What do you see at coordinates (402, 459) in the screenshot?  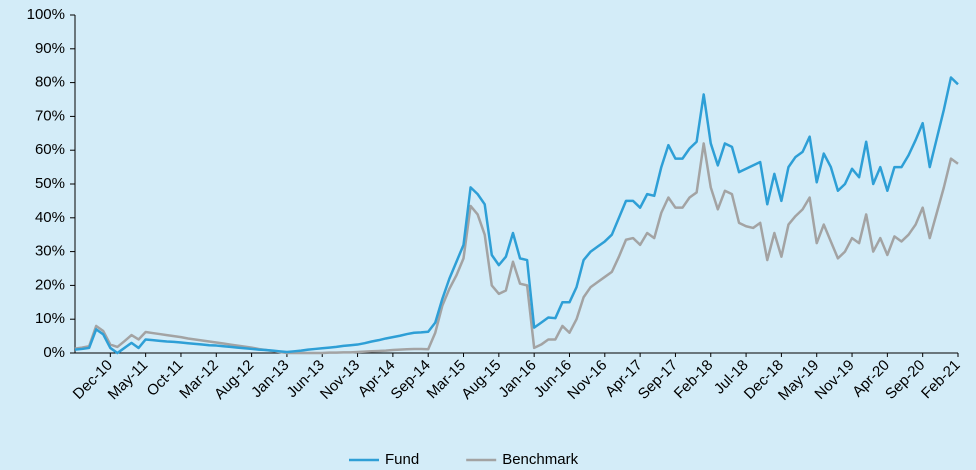 I see `legend-label: Fund` at bounding box center [402, 459].